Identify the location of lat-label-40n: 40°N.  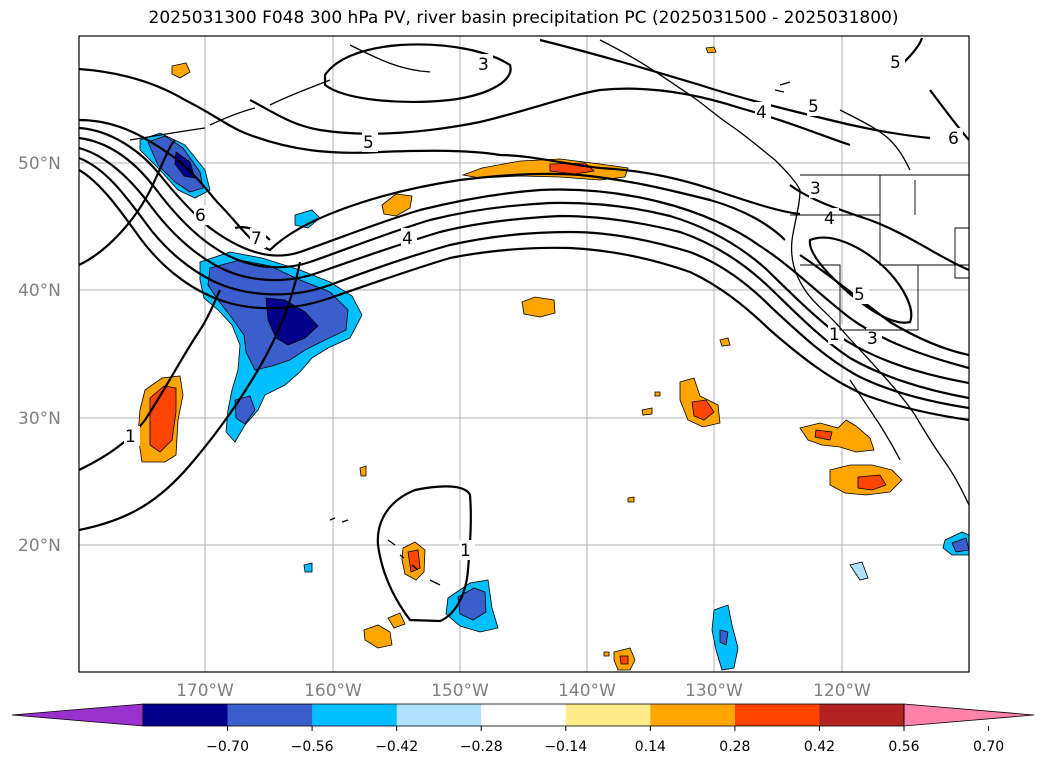
(39, 291).